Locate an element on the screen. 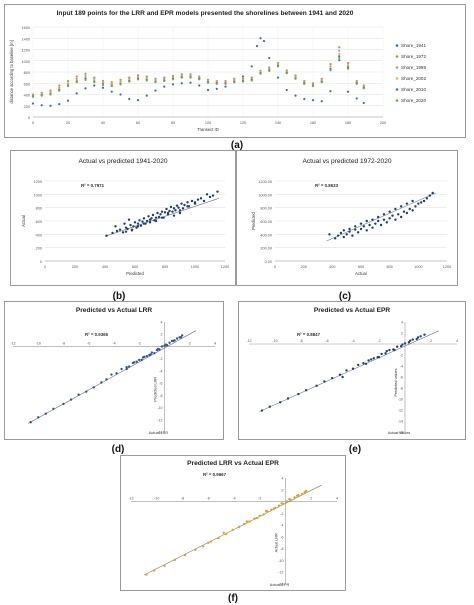 The image size is (474, 605). y-axis-label: distance according to baseline [m] is located at coordinates (11, 71).